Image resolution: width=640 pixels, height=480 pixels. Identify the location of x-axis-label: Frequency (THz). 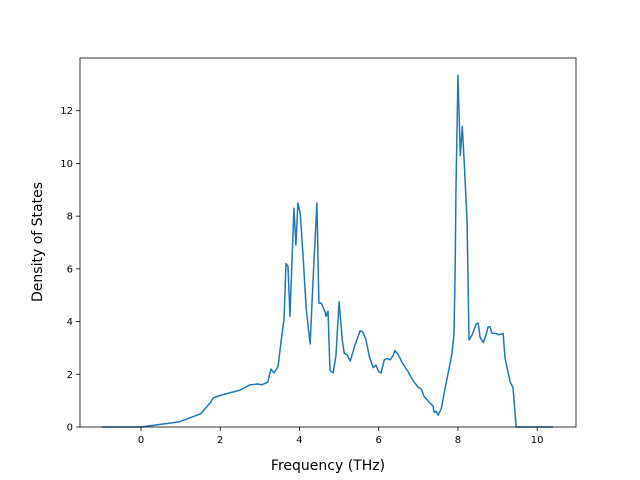
(328, 466).